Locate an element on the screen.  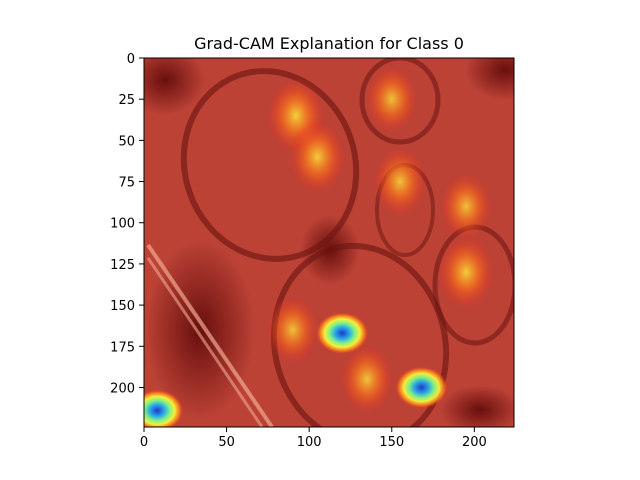
y-axis: 0 25 50 75 100 125 150 175 200 is located at coordinates (127, 224).